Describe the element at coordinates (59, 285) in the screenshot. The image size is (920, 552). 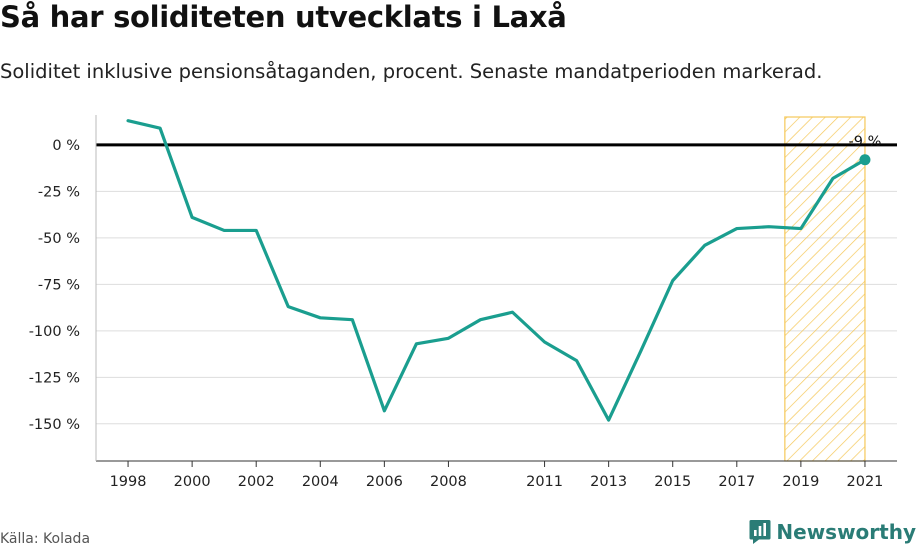
I see `y-tick-label: -75 %` at that location.